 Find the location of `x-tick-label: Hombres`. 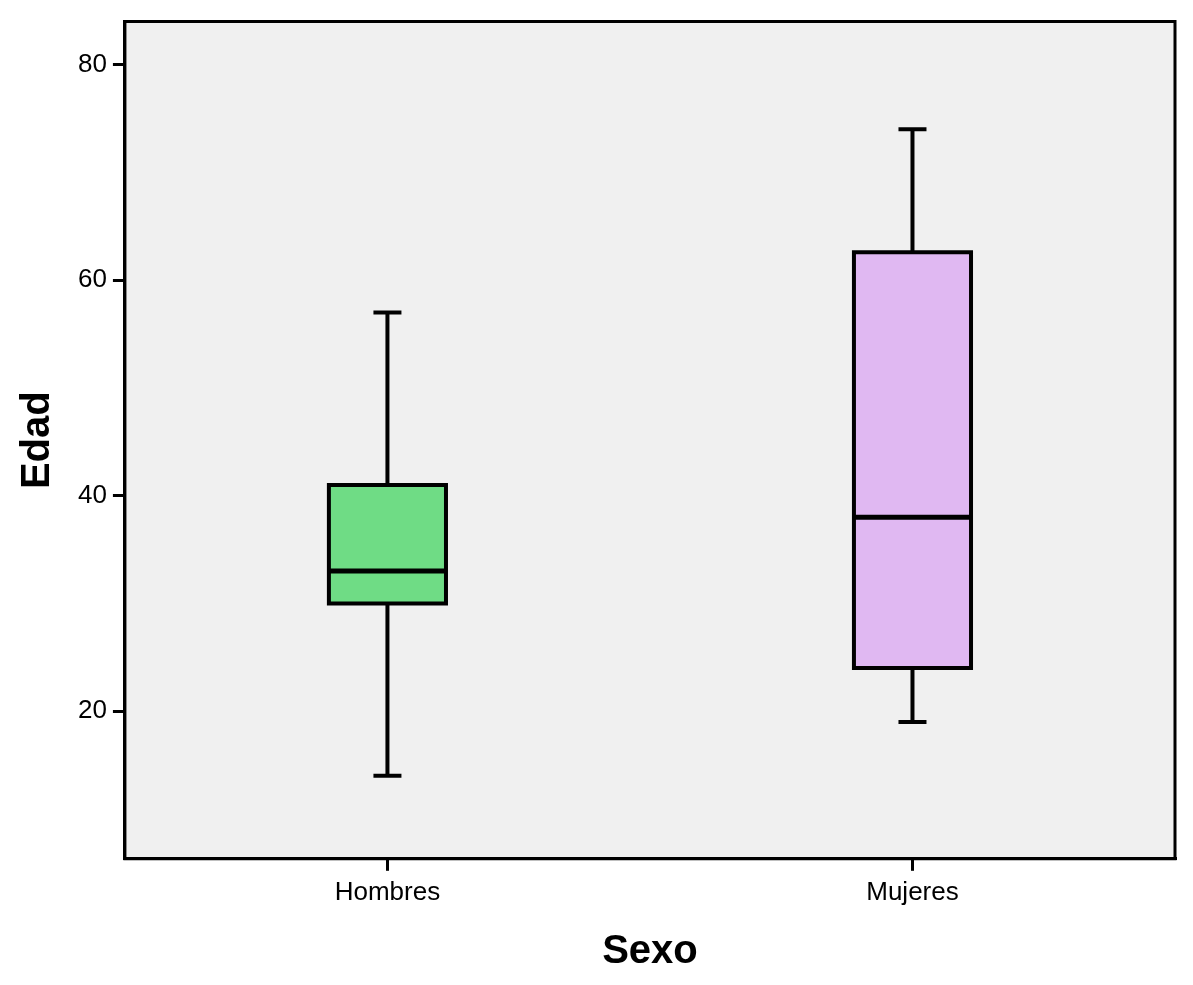

x-tick-label: Hombres is located at coordinates (387, 890).